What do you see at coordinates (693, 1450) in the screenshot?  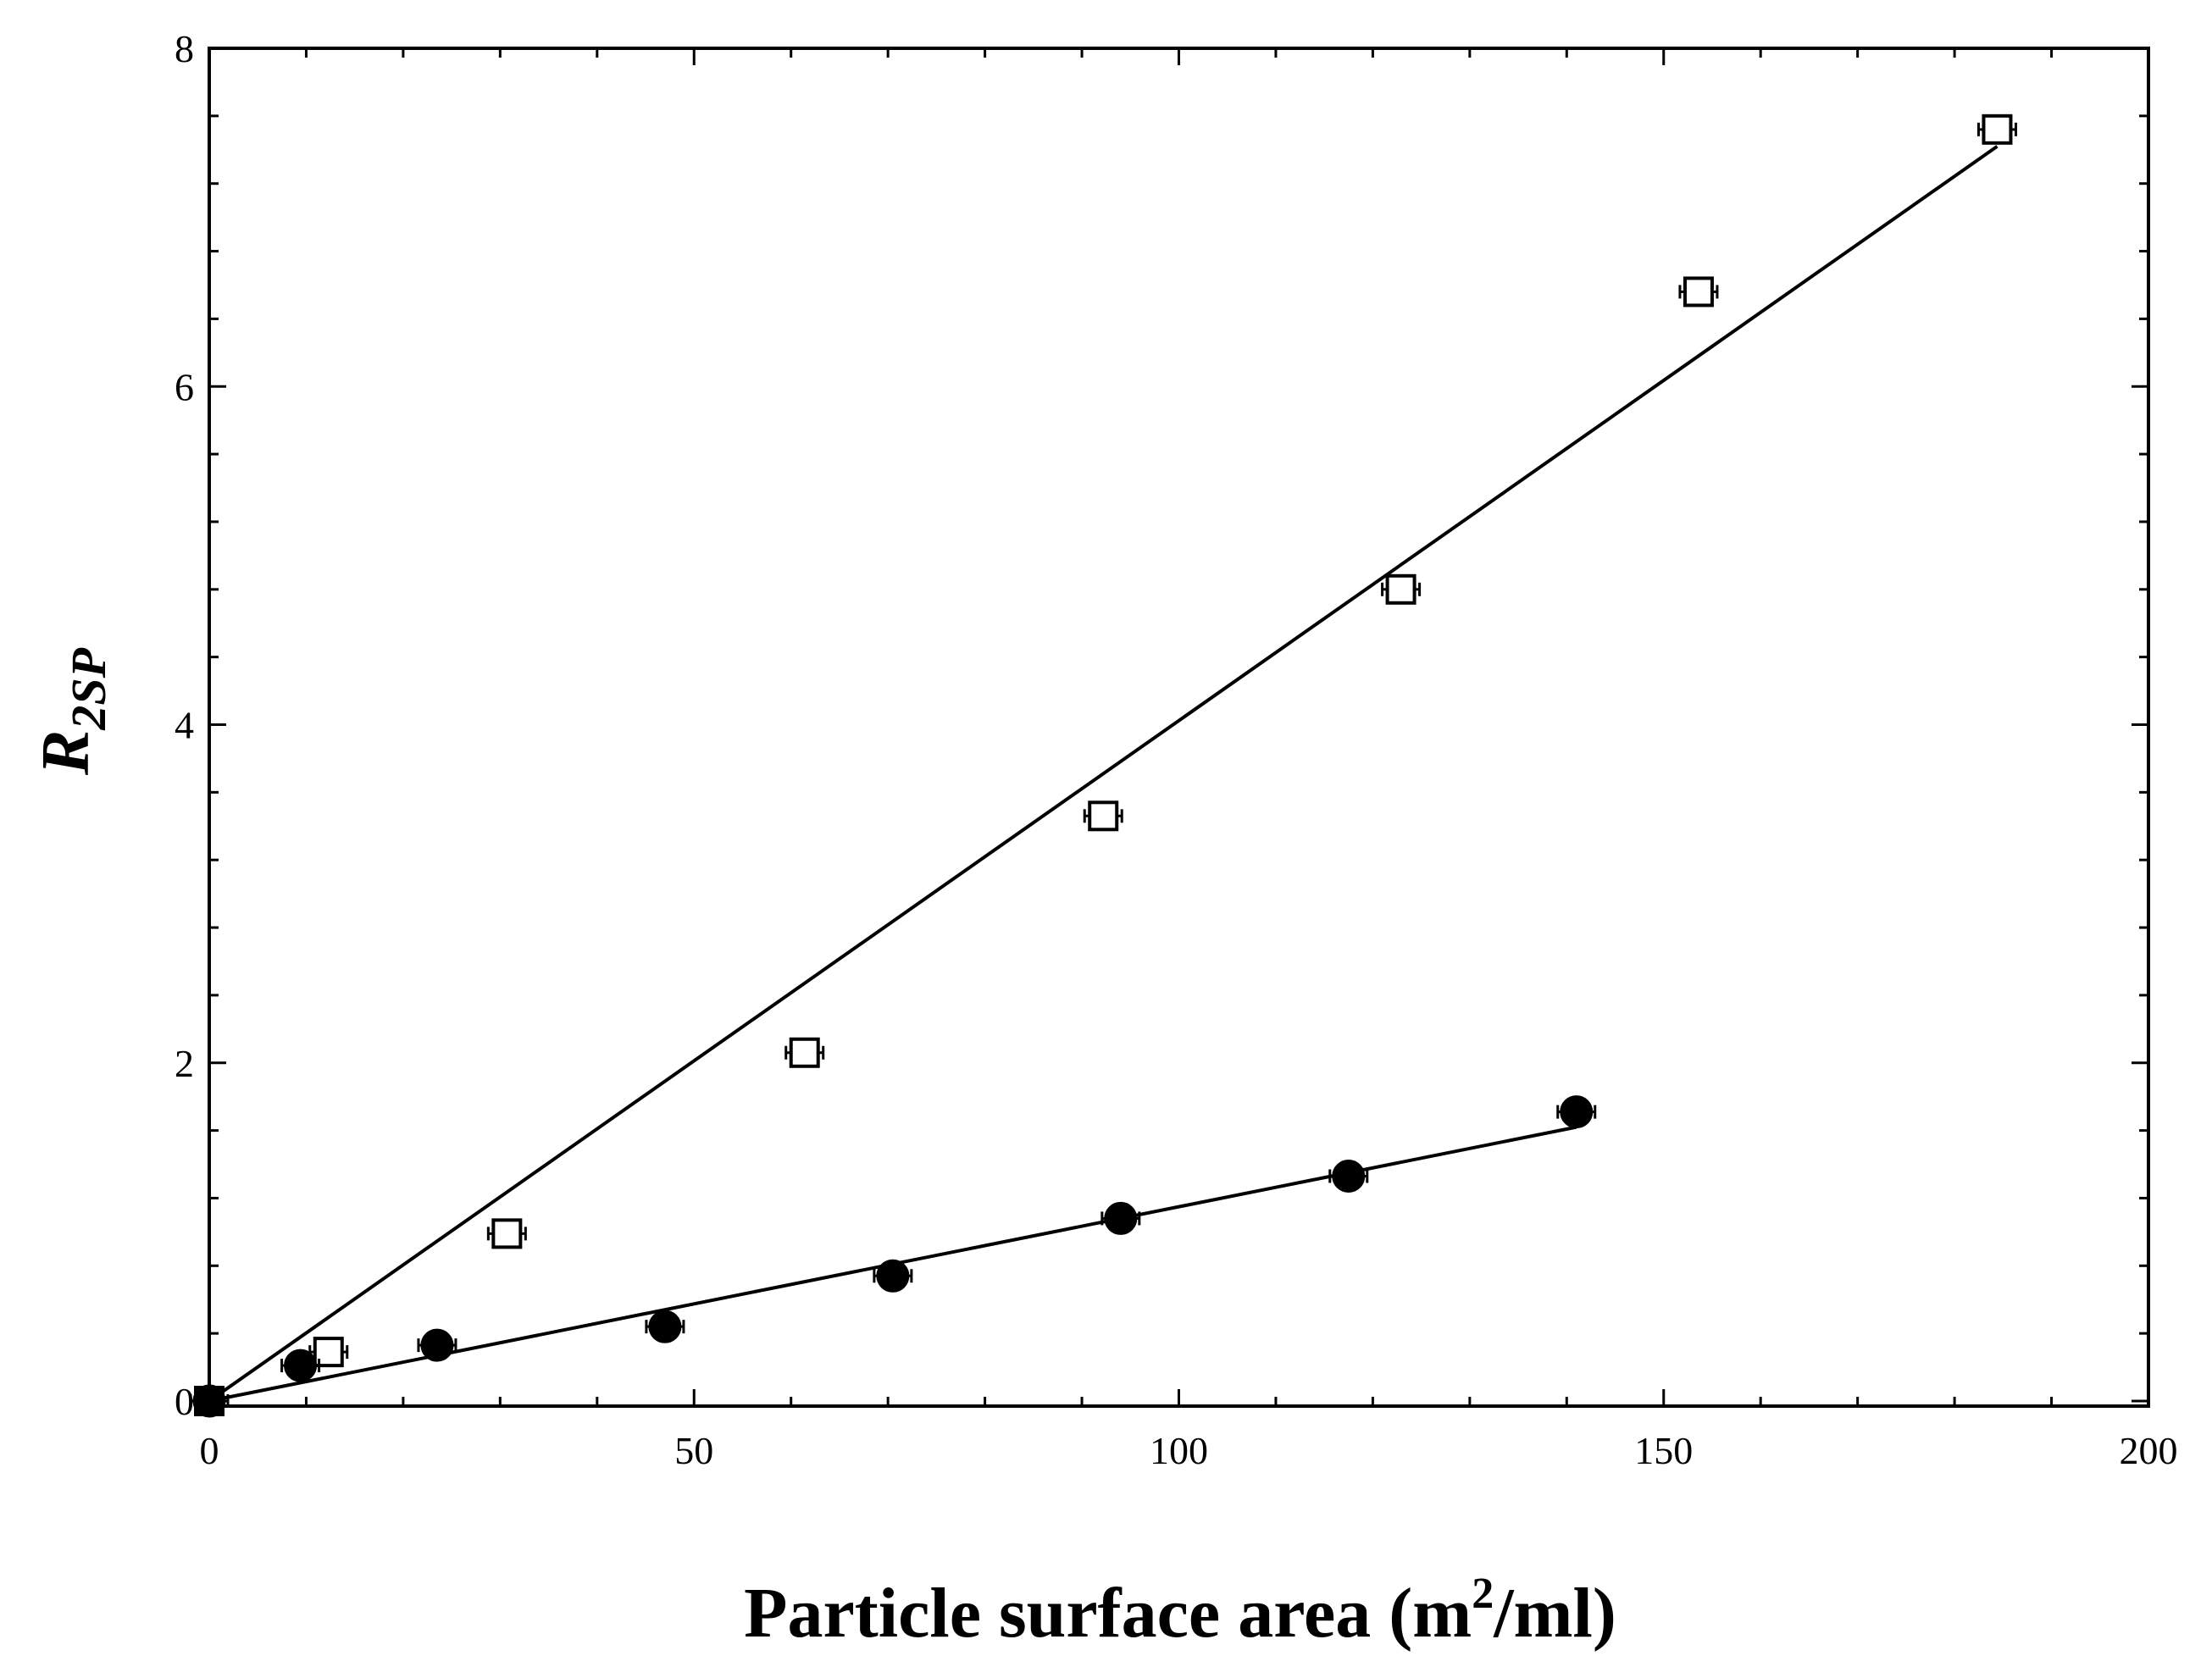 I see `x-tick-label: 50` at bounding box center [693, 1450].